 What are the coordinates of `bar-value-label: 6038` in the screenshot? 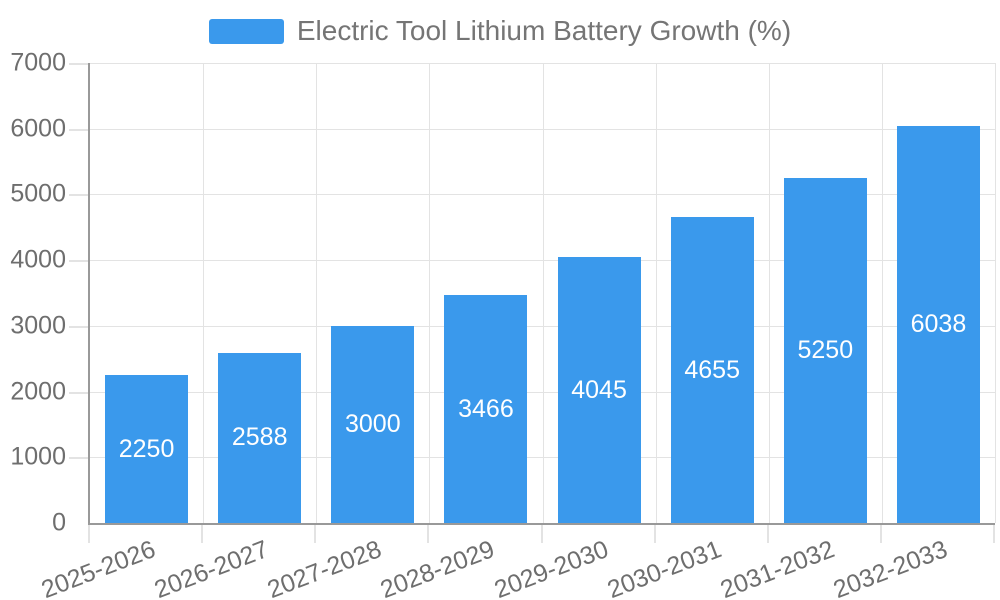 It's located at (938, 324).